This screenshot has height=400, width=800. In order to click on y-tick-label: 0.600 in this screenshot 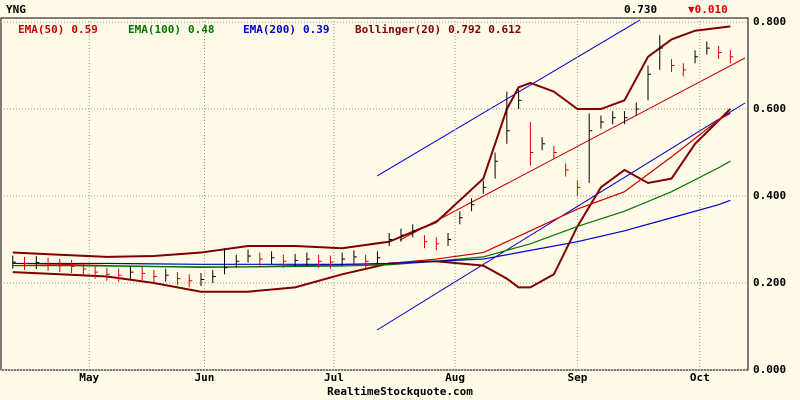, I will do `click(769, 108)`.